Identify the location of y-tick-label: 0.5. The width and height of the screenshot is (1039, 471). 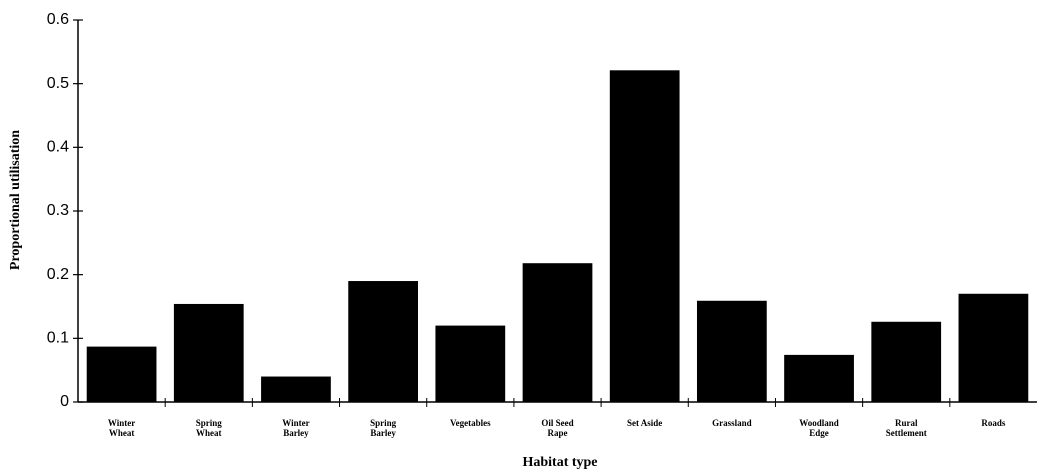
(58, 83).